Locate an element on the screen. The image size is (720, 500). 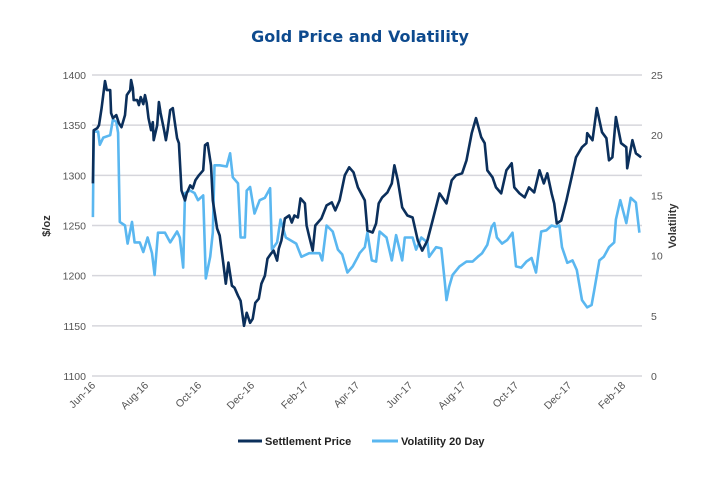
right-tick-label: 15 is located at coordinates (657, 196).